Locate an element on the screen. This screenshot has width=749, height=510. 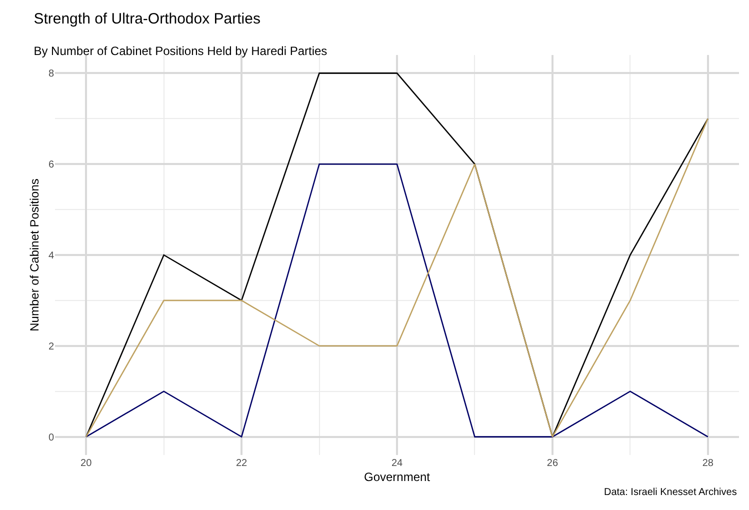
text: Data: Israeli Knesset Archives is located at coordinates (670, 492).